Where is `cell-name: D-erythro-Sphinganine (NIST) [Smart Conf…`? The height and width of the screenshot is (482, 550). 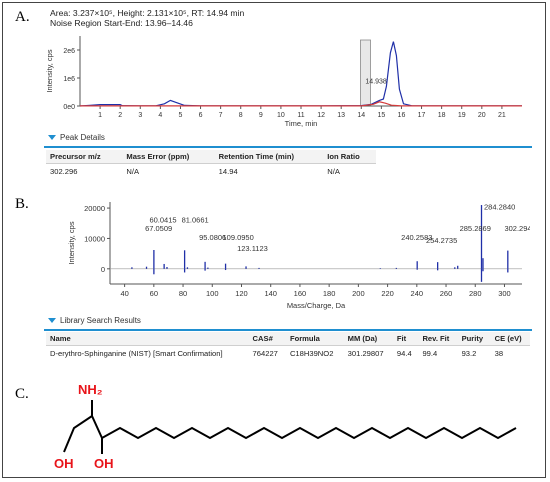
cell-name: D-erythro-Sphinganine (NIST) [Smart Conf… is located at coordinates (136, 353).